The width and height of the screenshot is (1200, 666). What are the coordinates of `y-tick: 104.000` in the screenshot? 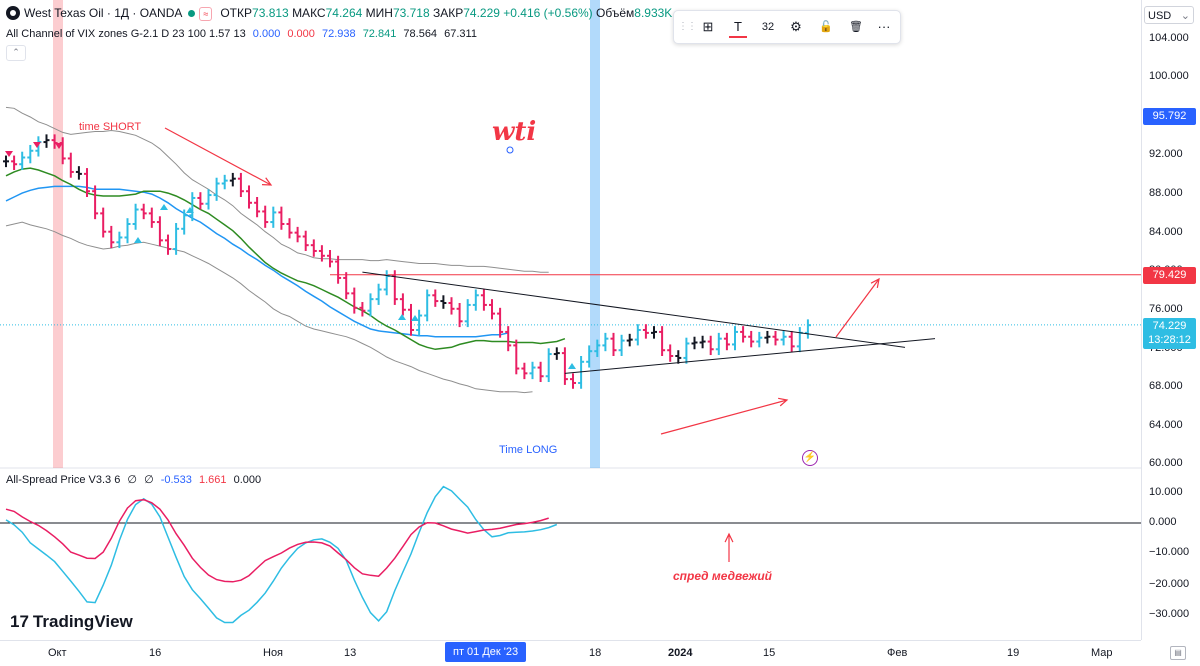 It's located at (1169, 38).